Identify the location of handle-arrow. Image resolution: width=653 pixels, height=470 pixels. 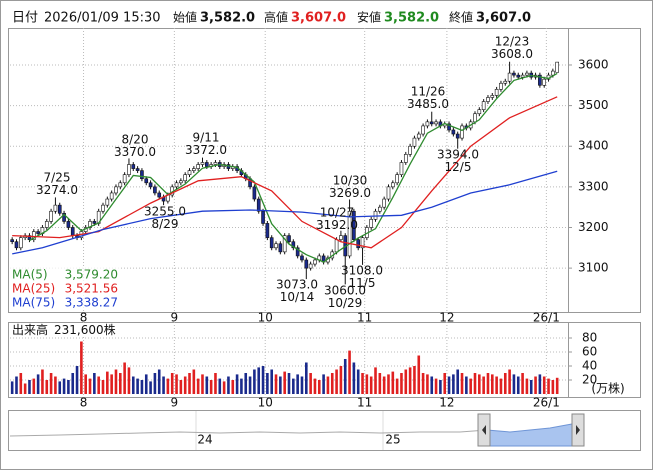
(484, 430).